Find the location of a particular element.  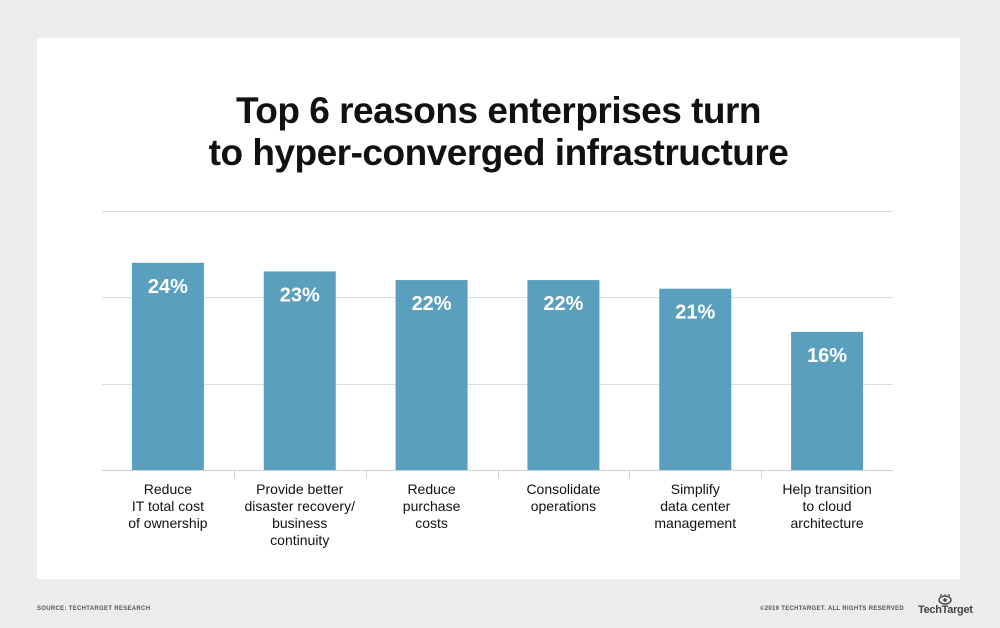

category-label: operations is located at coordinates (563, 506).